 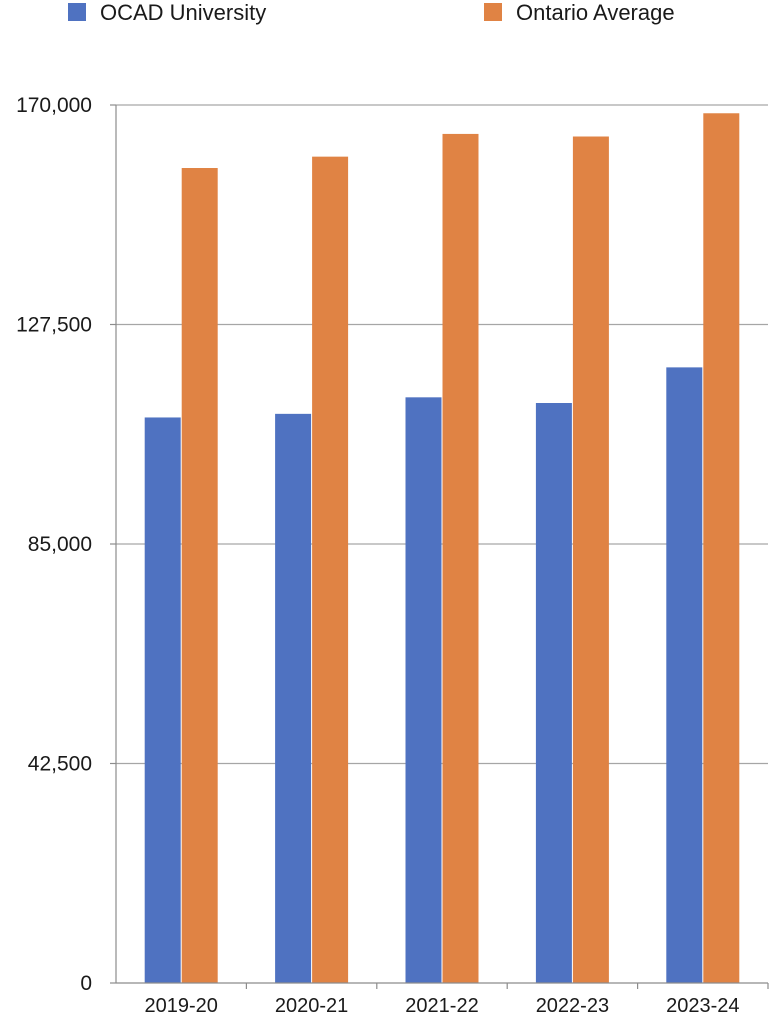 I want to click on legend-label: OCAD University, so click(x=183, y=12).